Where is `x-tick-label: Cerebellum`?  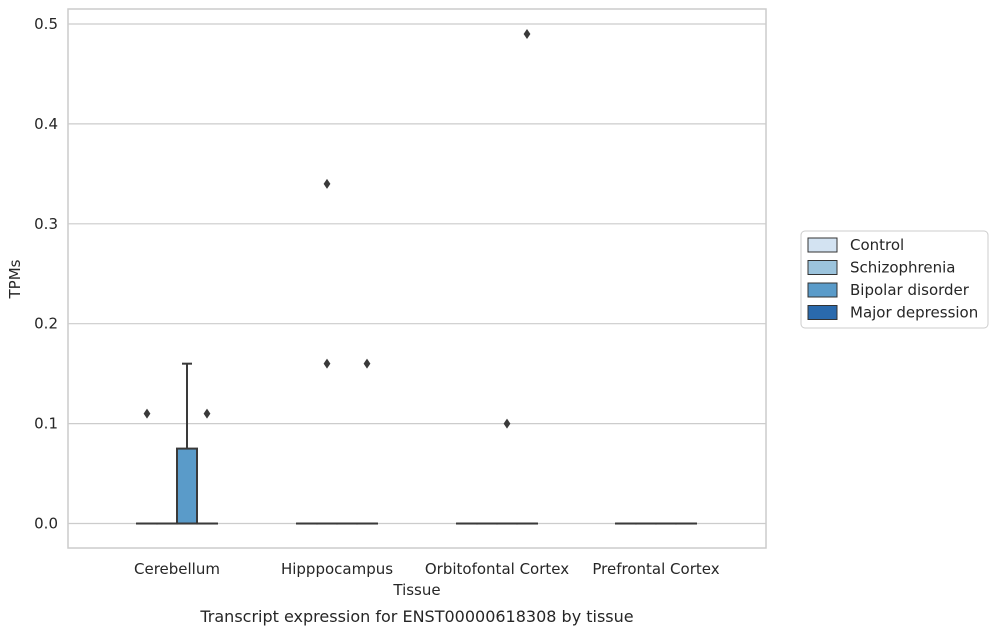 x-tick-label: Cerebellum is located at coordinates (177, 569).